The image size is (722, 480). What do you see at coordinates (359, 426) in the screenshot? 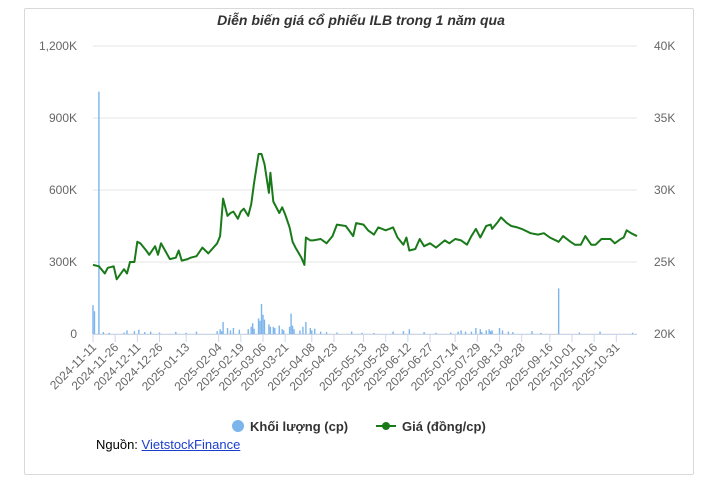
I see `legend: Khối lượng (cp) Giá (đồng/cp)` at bounding box center [359, 426].